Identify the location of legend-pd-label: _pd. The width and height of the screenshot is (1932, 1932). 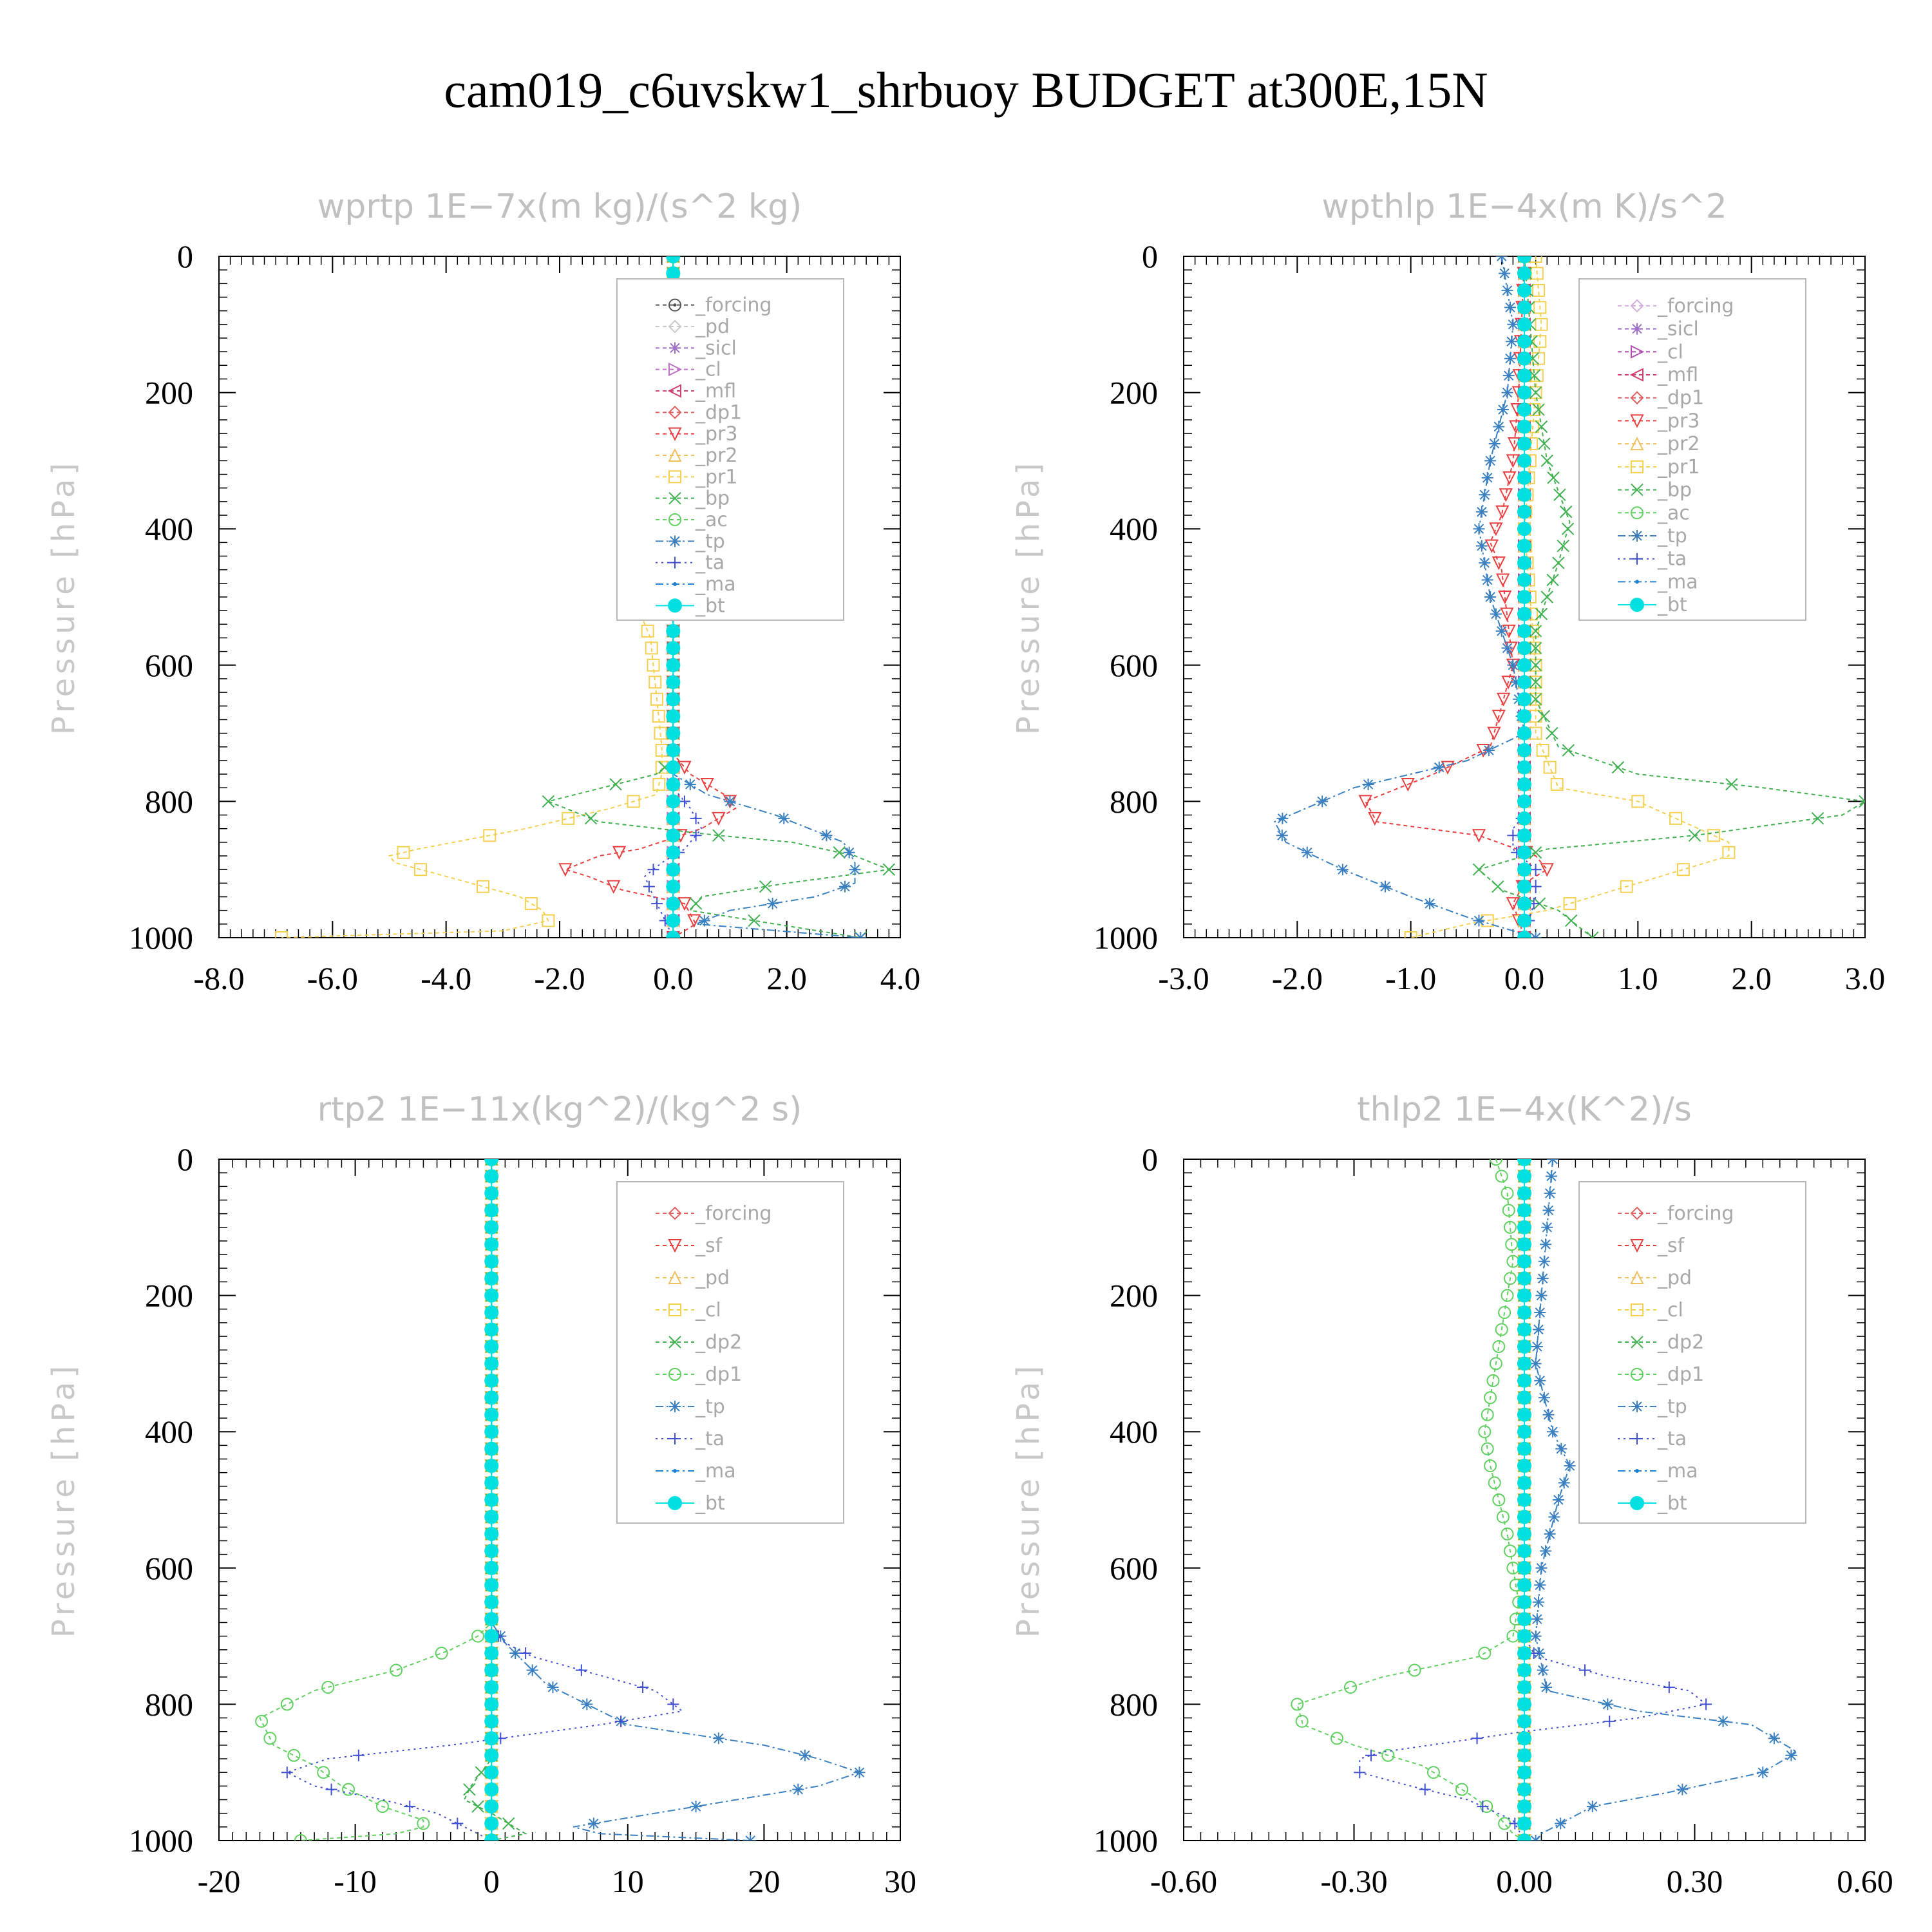
(713, 327).